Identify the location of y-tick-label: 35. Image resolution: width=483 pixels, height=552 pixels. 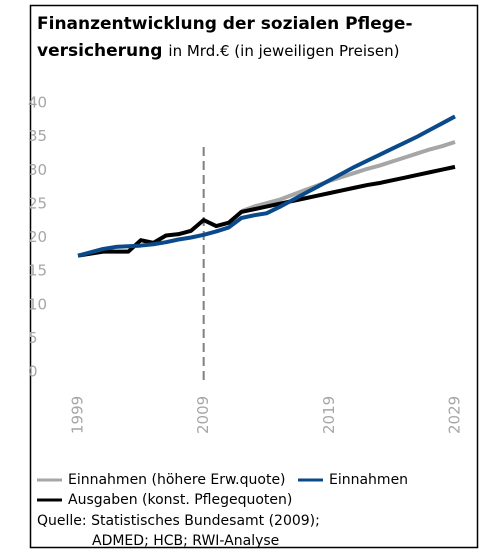
(37, 136).